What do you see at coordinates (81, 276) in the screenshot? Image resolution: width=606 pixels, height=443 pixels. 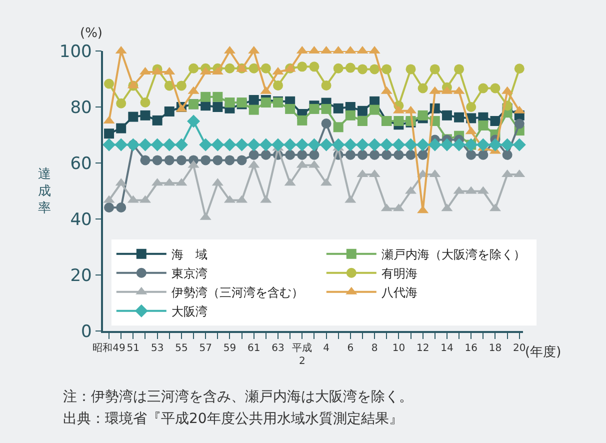 I see `y-tick-label: 20` at bounding box center [81, 276].